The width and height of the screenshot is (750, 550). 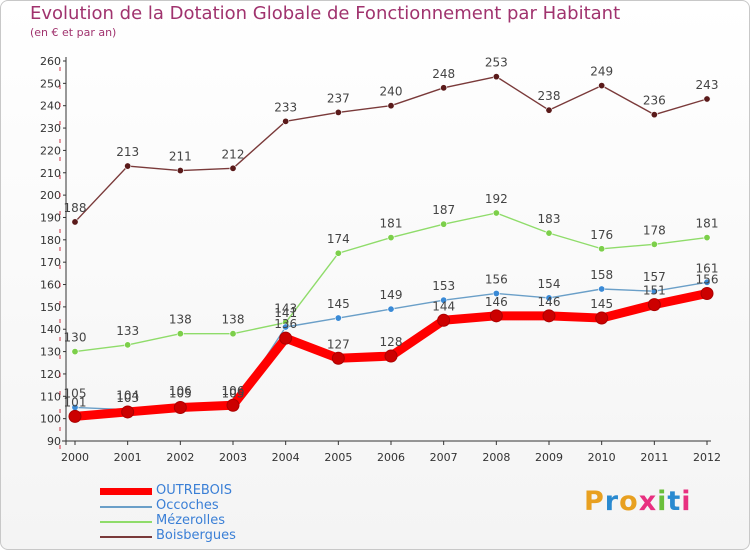 What do you see at coordinates (338, 344) in the screenshot?
I see `data-label: 127` at bounding box center [338, 344].